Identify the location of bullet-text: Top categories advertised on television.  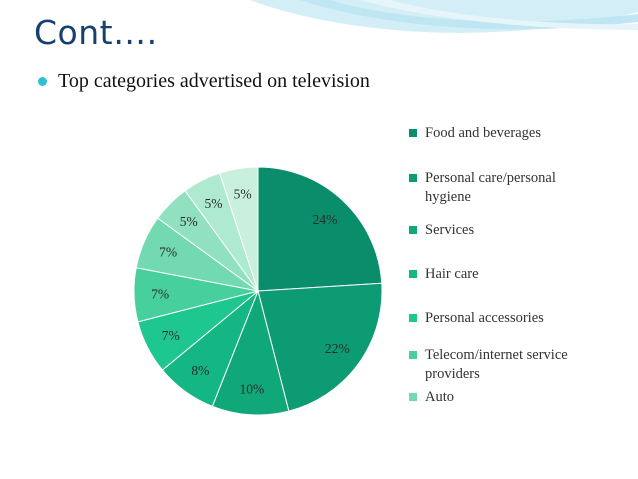
(214, 81).